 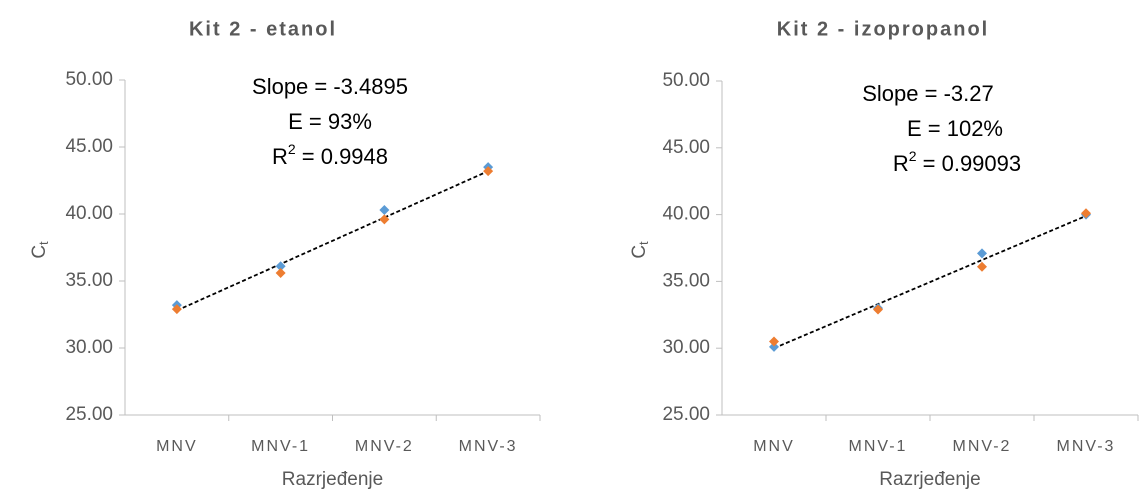 What do you see at coordinates (969, 163) in the screenshot?
I see `r2-rest: = 0.99093` at bounding box center [969, 163].